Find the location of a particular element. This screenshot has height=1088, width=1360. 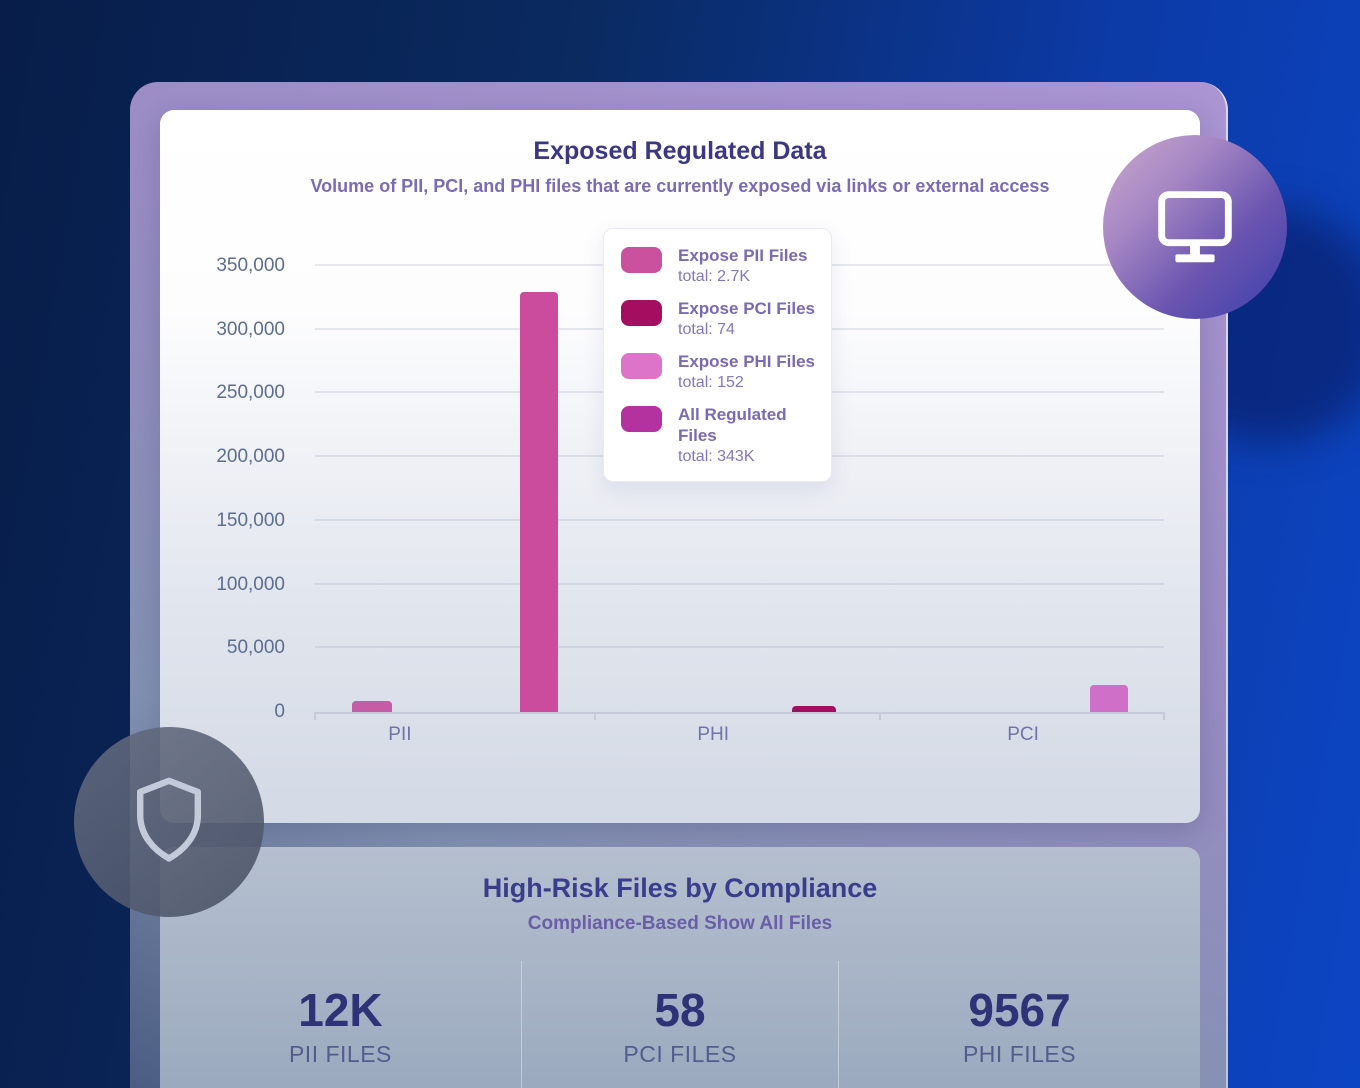

y-tick-label: 0 is located at coordinates (279, 711).